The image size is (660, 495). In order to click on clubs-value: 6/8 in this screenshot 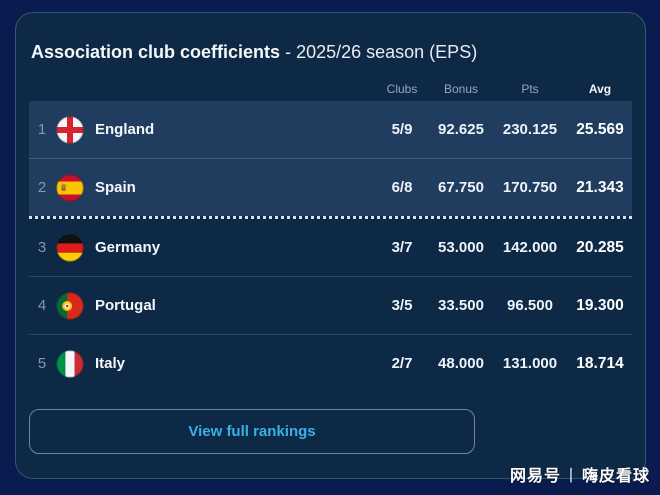, I will do `click(402, 187)`.